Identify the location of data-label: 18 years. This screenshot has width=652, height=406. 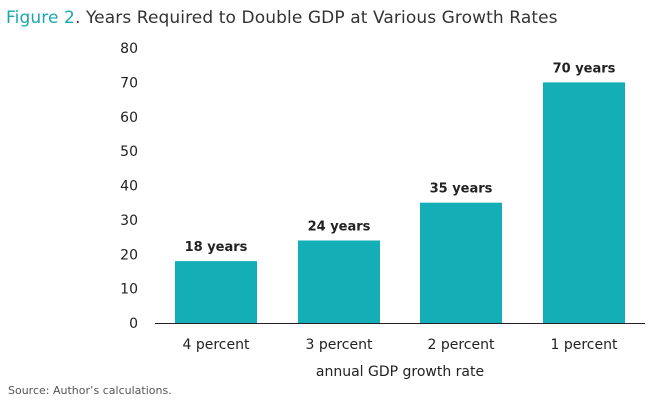
(216, 247).